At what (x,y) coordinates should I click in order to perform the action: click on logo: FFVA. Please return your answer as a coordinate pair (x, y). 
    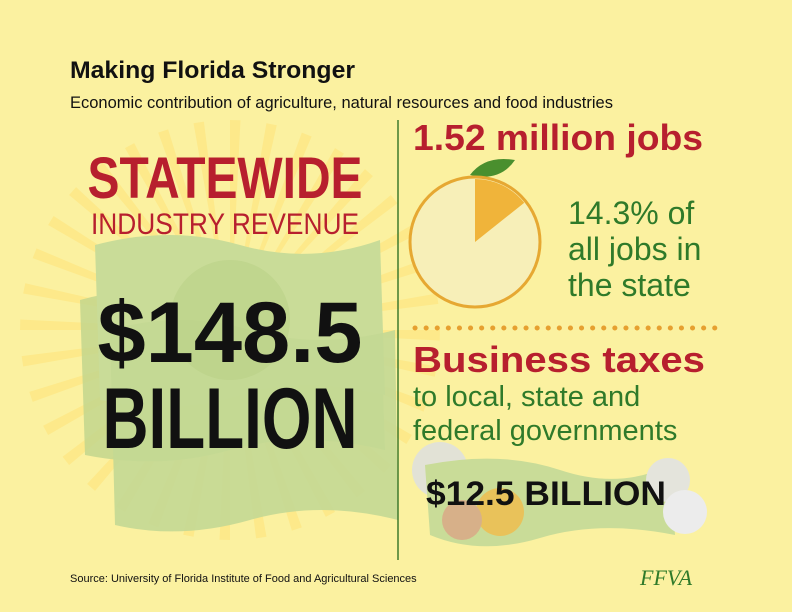
    Looking at the image, I should click on (666, 577).